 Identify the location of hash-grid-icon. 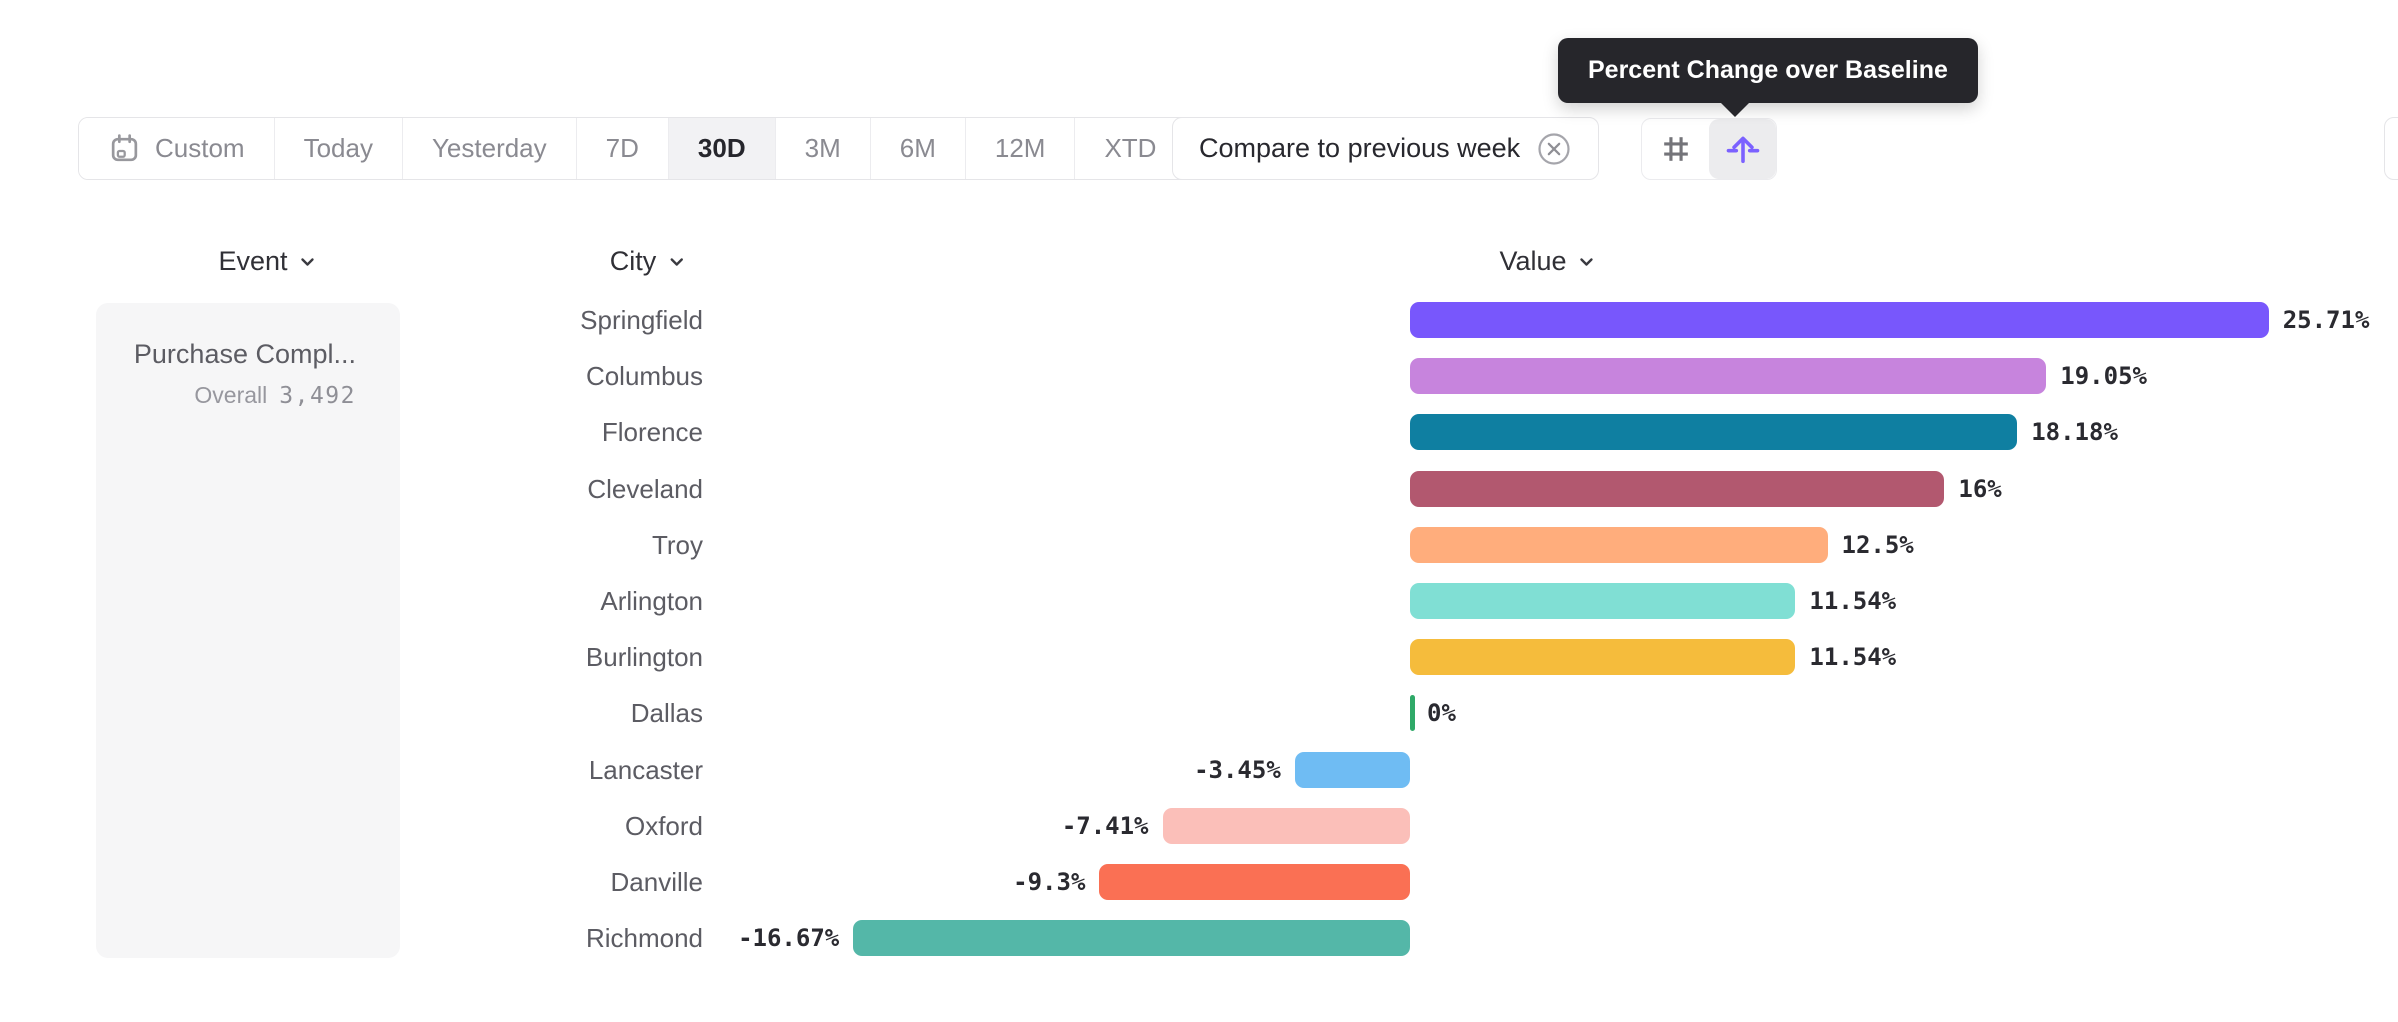
(1676, 149).